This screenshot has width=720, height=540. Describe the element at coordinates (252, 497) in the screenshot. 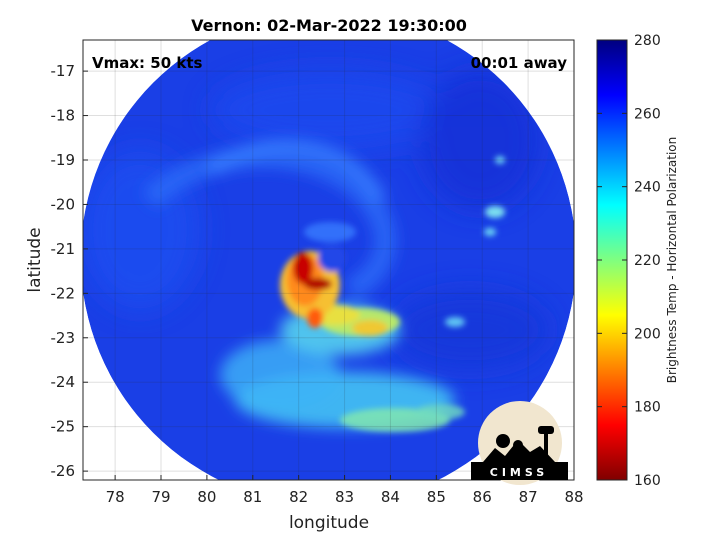

I see `x-tick-label: 81` at that location.